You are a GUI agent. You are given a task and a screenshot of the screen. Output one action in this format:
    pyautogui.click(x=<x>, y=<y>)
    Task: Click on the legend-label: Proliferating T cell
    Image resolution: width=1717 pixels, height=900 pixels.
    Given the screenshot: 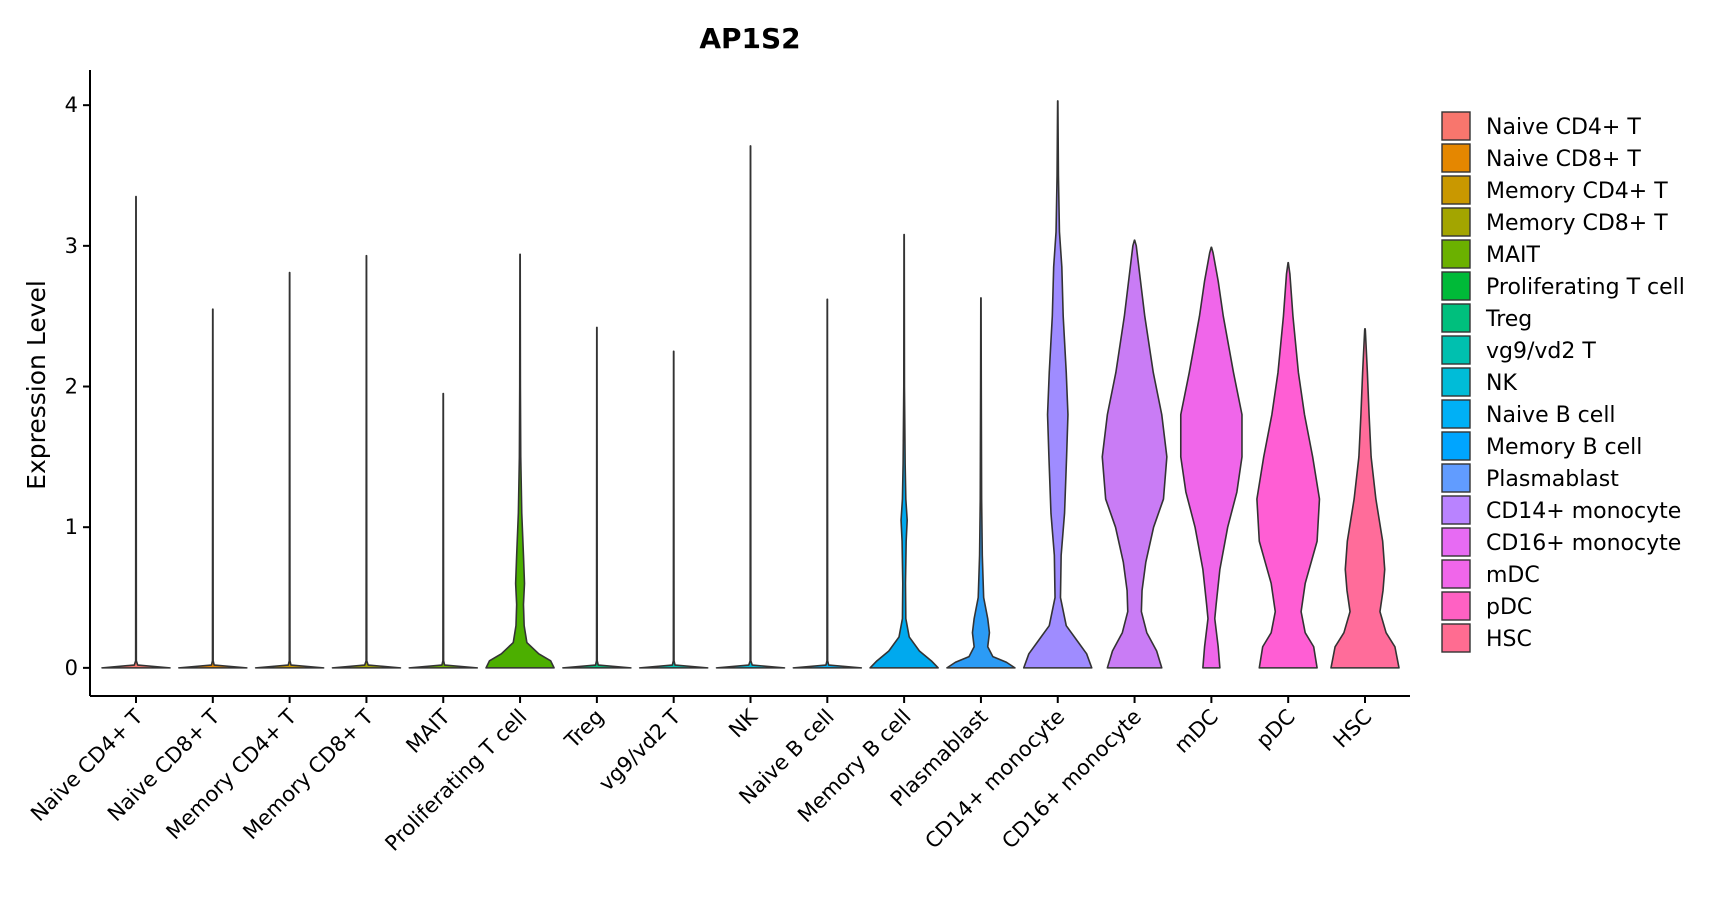 What is the action you would take?
    pyautogui.click(x=1585, y=287)
    